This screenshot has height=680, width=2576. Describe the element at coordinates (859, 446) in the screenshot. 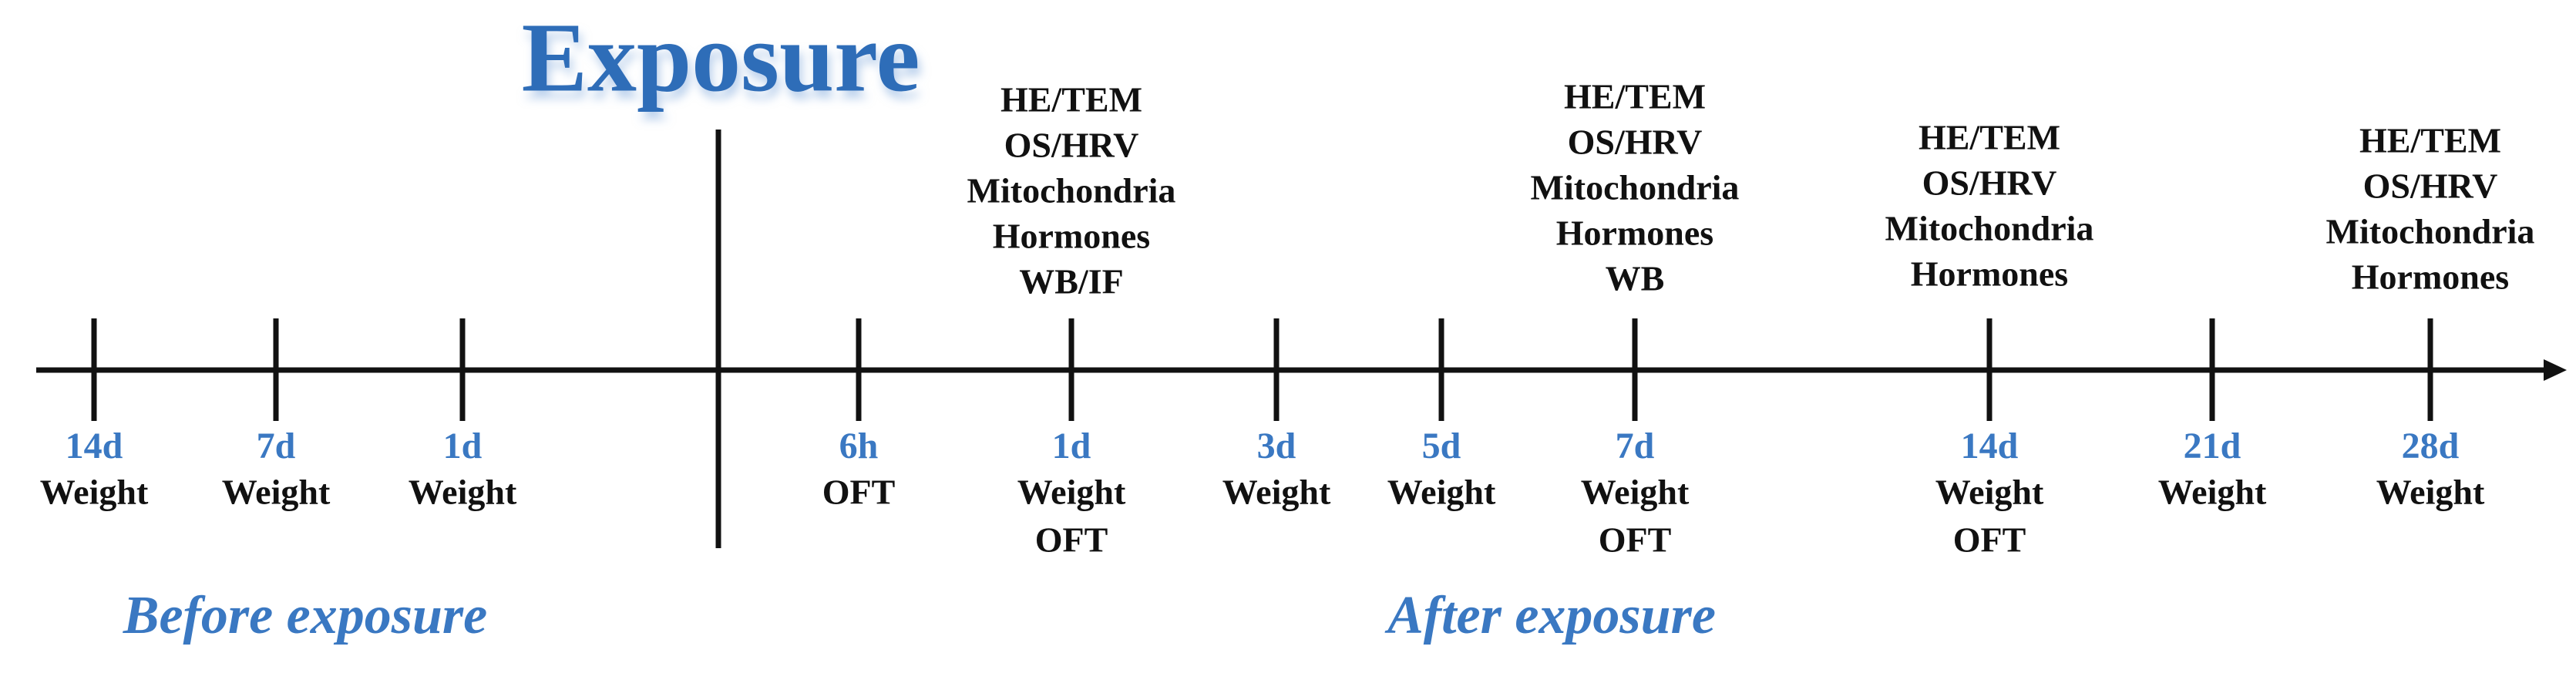

I see `day-label: 6h` at that location.